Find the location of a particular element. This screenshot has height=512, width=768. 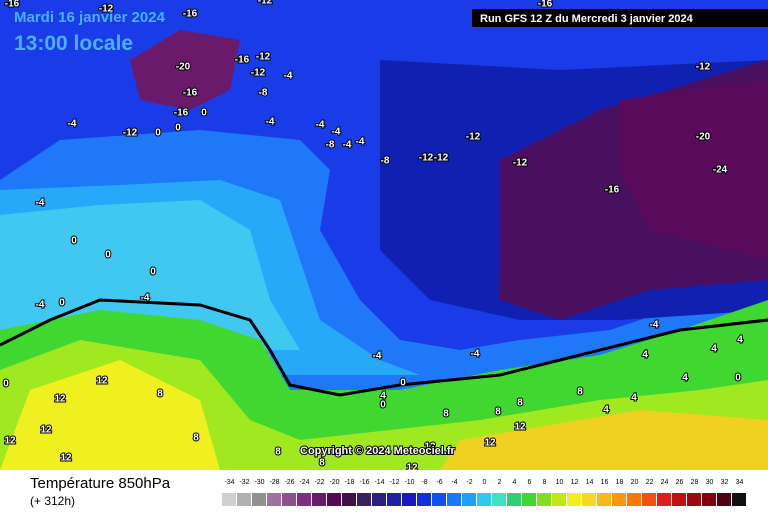

legend-value: -28 is located at coordinates (274, 482).